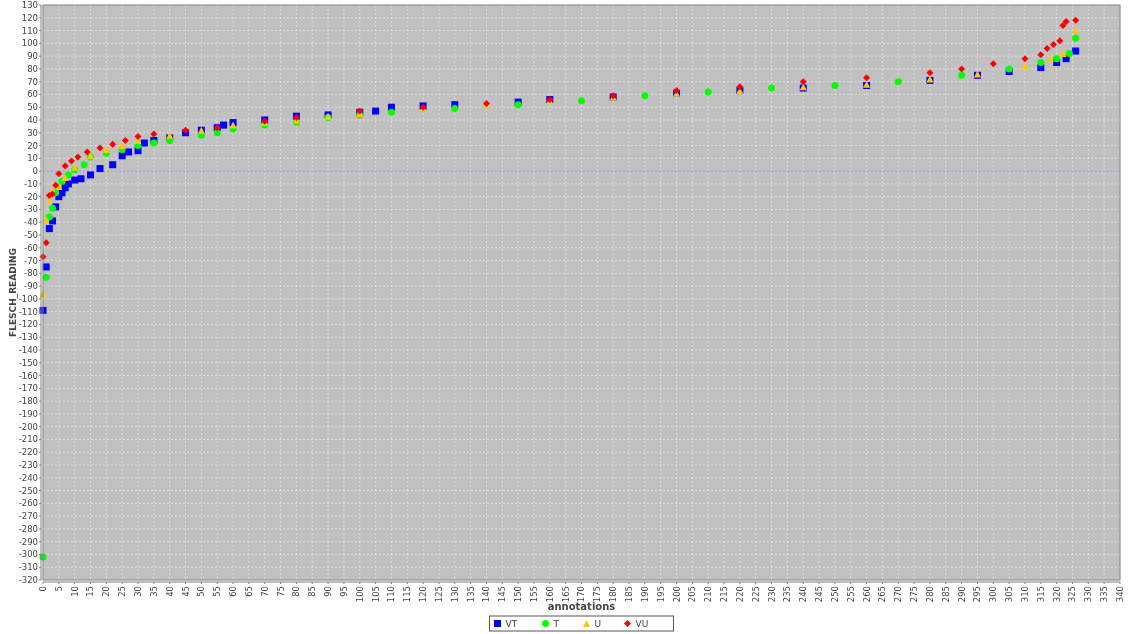 The width and height of the screenshot is (1129, 634). Describe the element at coordinates (1040, 594) in the screenshot. I see `x-tick-label: 315` at that location.